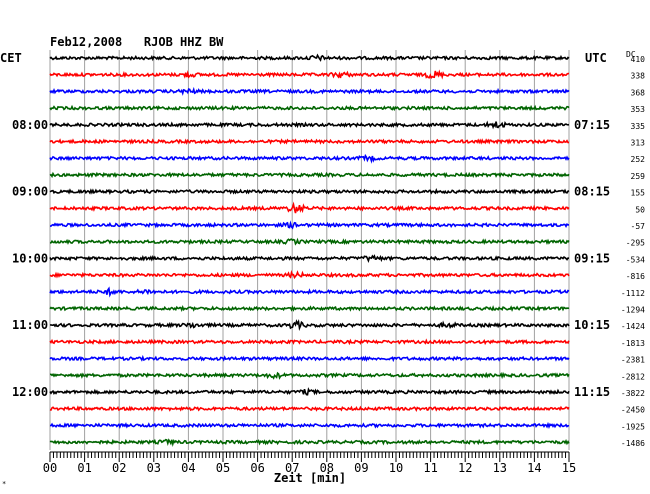 The image size is (650, 494). Describe the element at coordinates (638, 126) in the screenshot. I see `dc-value-4: 335` at that location.